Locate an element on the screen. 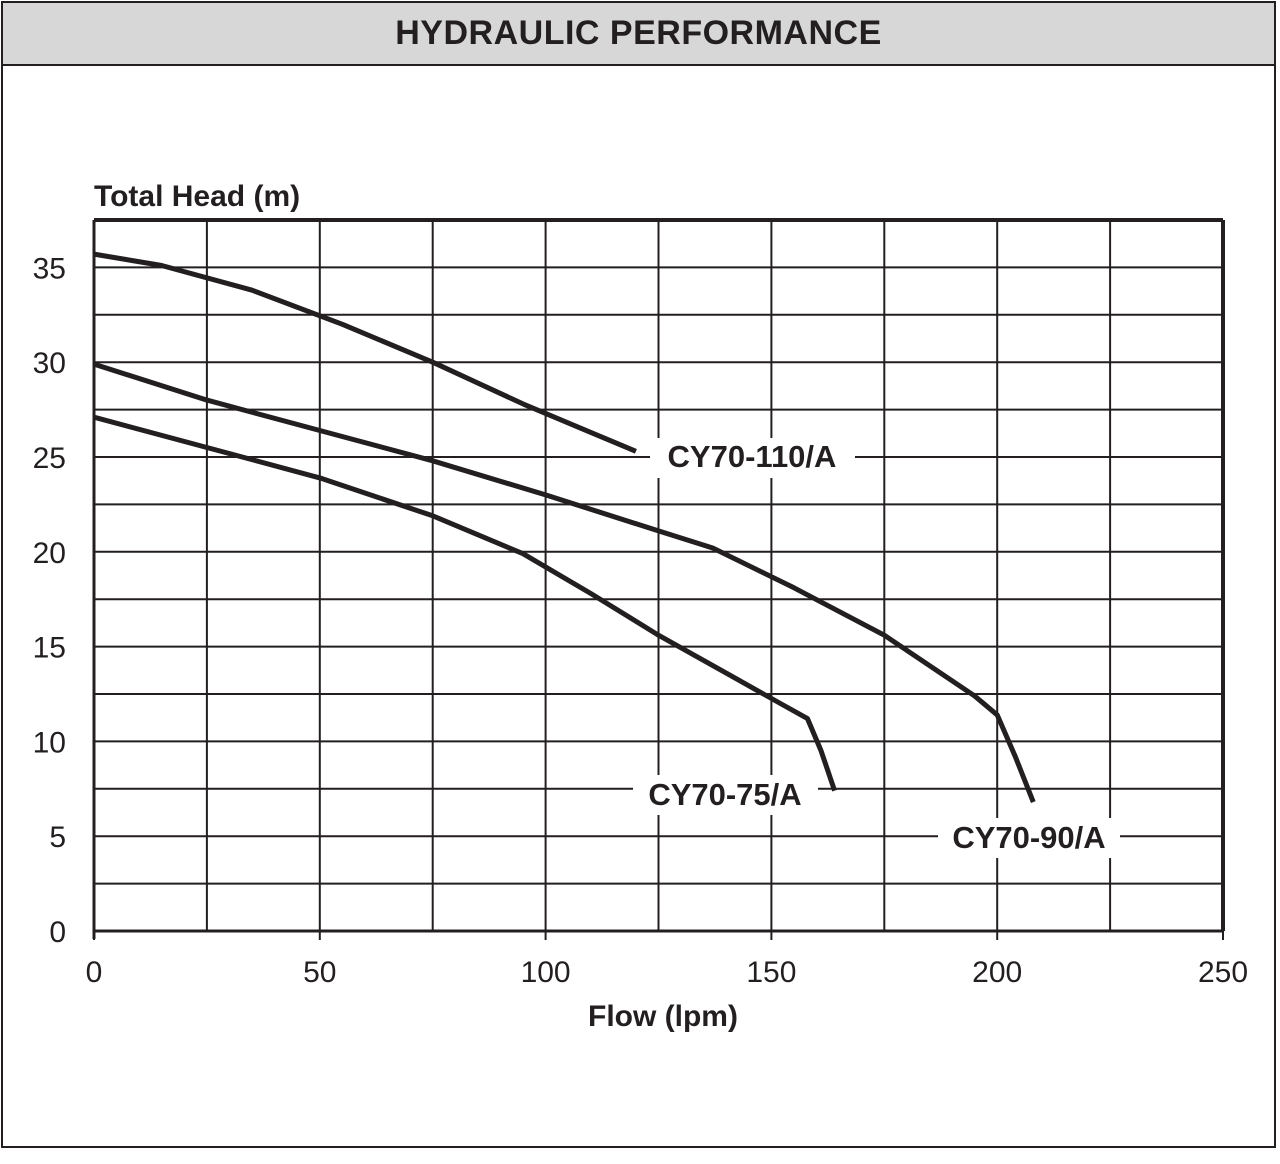 The image size is (1280, 1164). y-tick-label: 10 is located at coordinates (49, 742).